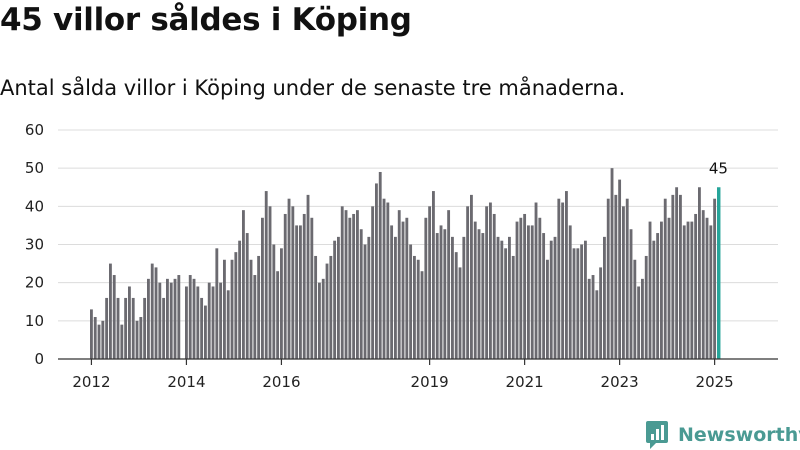  Describe the element at coordinates (91, 382) in the screenshot. I see `x-tick-label: 2012` at that location.